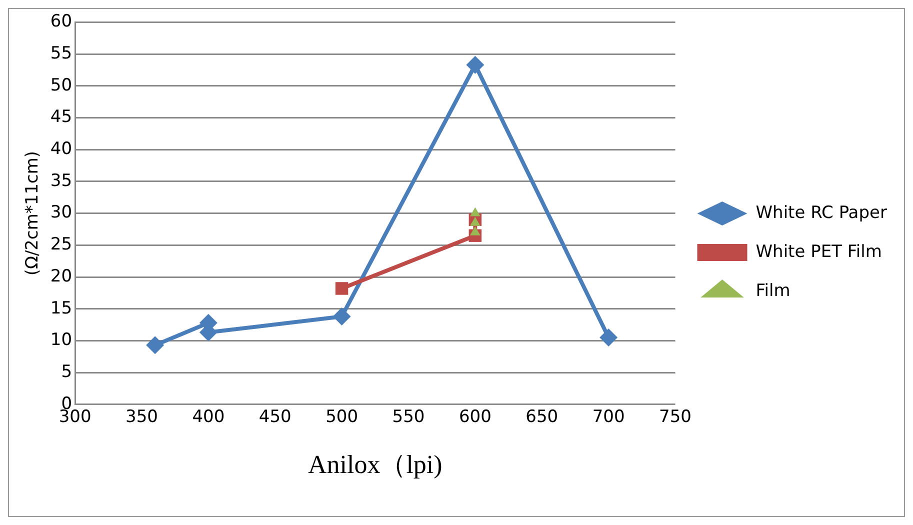  Describe the element at coordinates (61, 22) in the screenshot. I see `y-tick-label: 60` at that location.